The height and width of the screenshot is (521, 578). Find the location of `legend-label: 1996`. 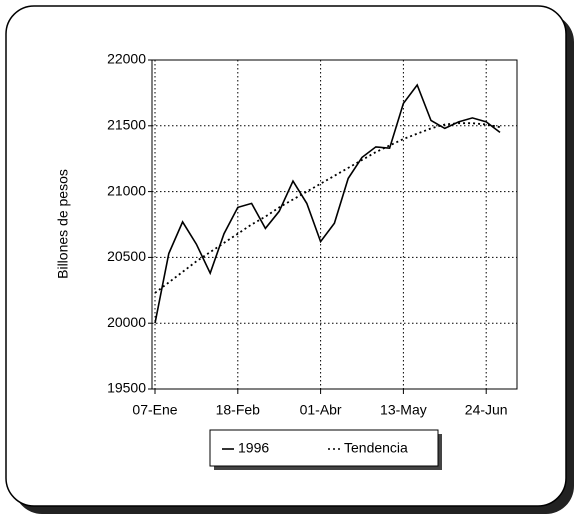

legend-label: 1996 is located at coordinates (253, 448).